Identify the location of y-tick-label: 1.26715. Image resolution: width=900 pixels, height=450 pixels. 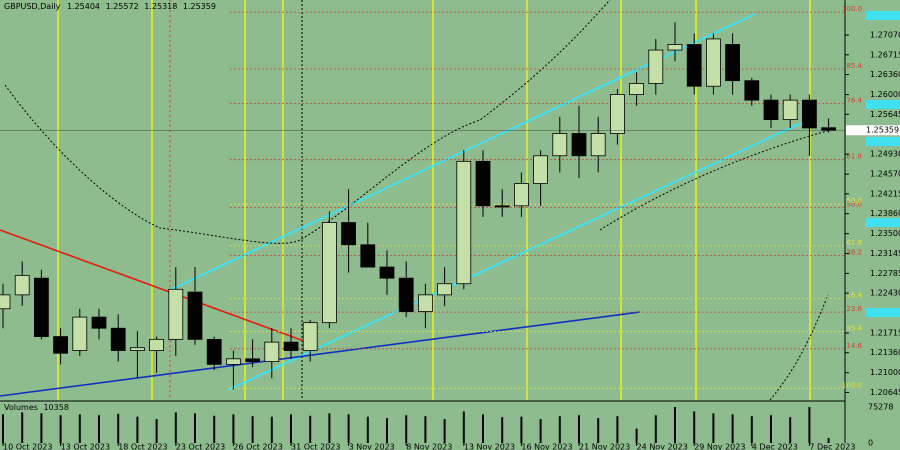
(885, 54).